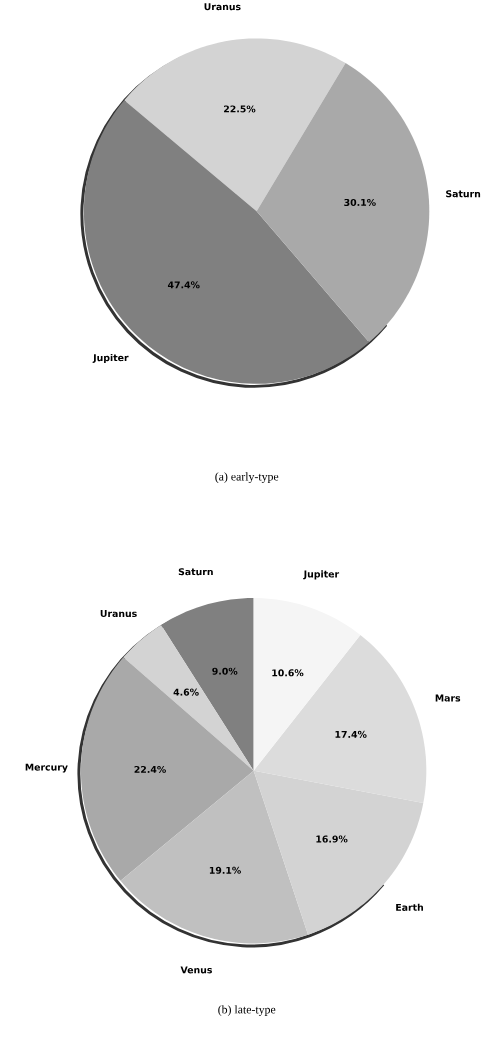  What do you see at coordinates (196, 970) in the screenshot?
I see `slice-label: Venus` at bounding box center [196, 970].